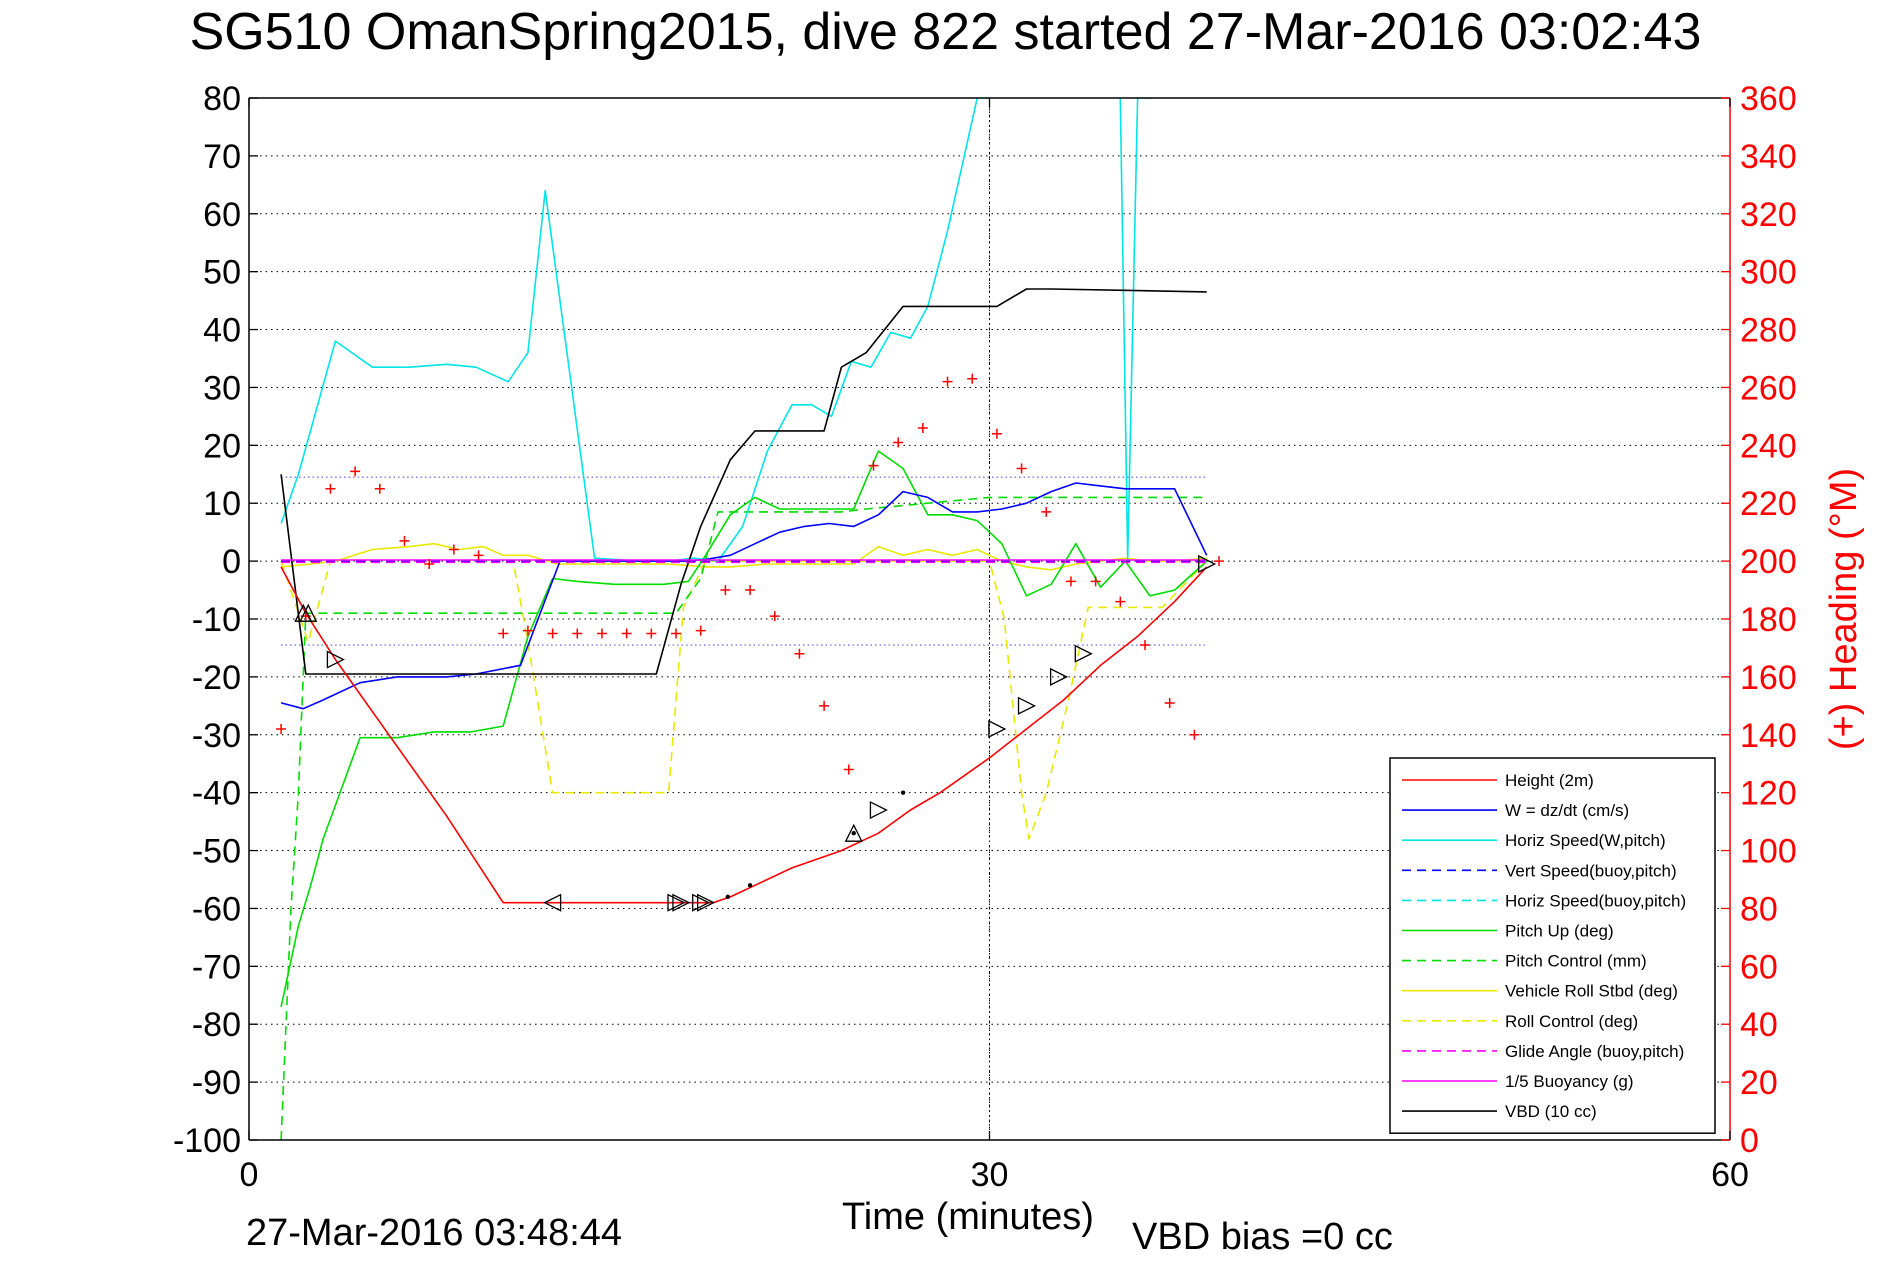 Image resolution: width=1891 pixels, height=1262 pixels. I want to click on y-tick-label: 50, so click(222, 273).